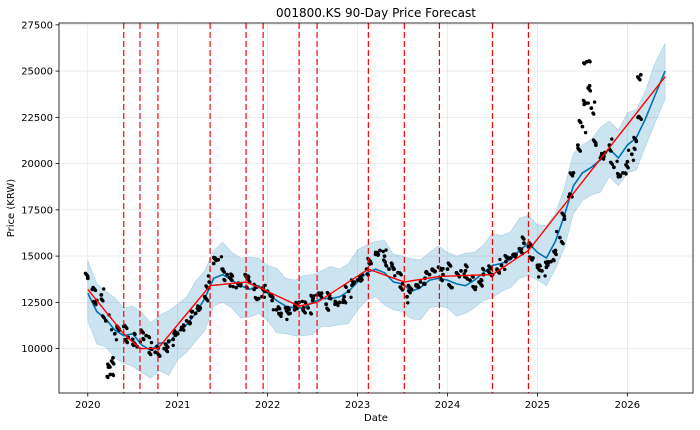 Image resolution: width=700 pixels, height=430 pixels. What do you see at coordinates (376, 13) in the screenshot?
I see `chart-title: 001800.KS 90-Day Price Forecast` at bounding box center [376, 13].